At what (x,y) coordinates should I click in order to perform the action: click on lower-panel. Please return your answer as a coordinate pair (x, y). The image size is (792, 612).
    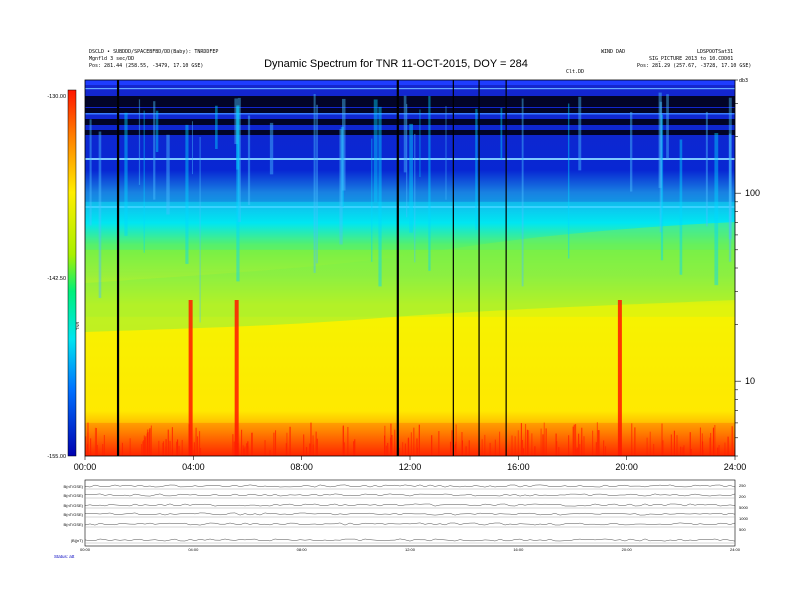
    Looking at the image, I should click on (410, 513).